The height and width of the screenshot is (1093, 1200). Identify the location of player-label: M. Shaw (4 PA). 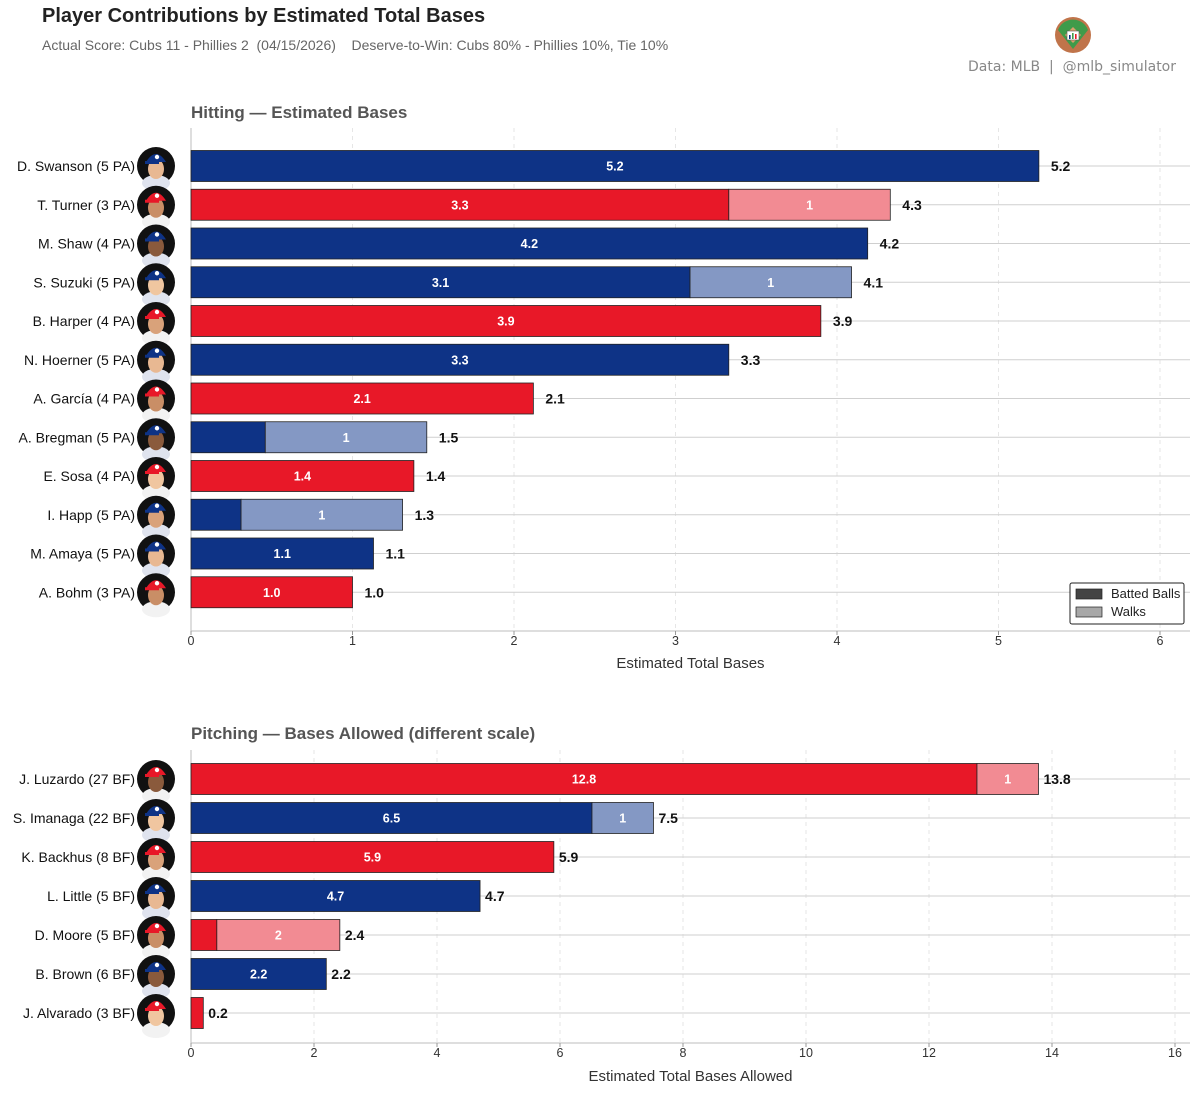
(86, 244).